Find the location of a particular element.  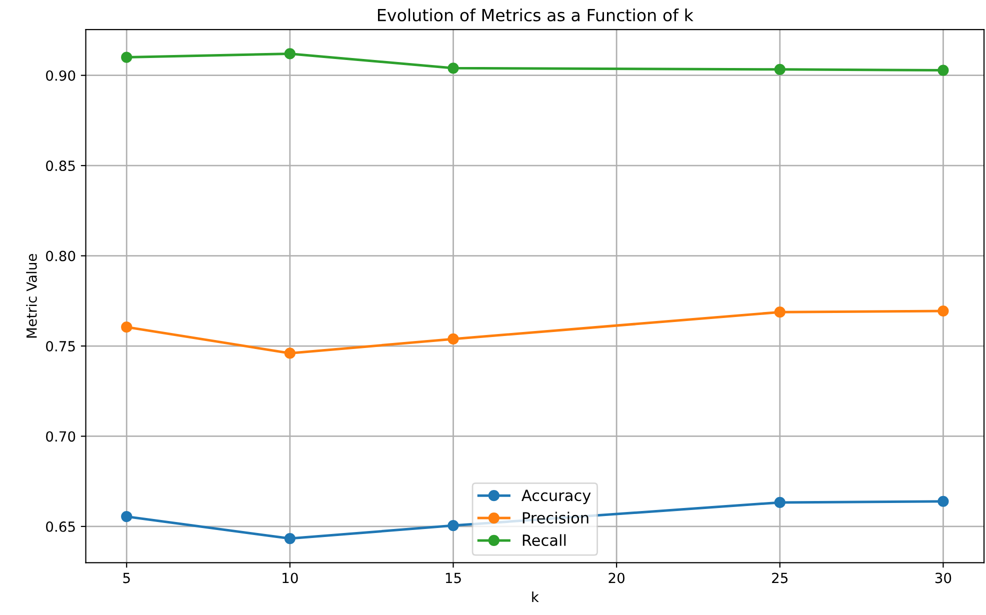

x-tick-label: 10 is located at coordinates (290, 578).